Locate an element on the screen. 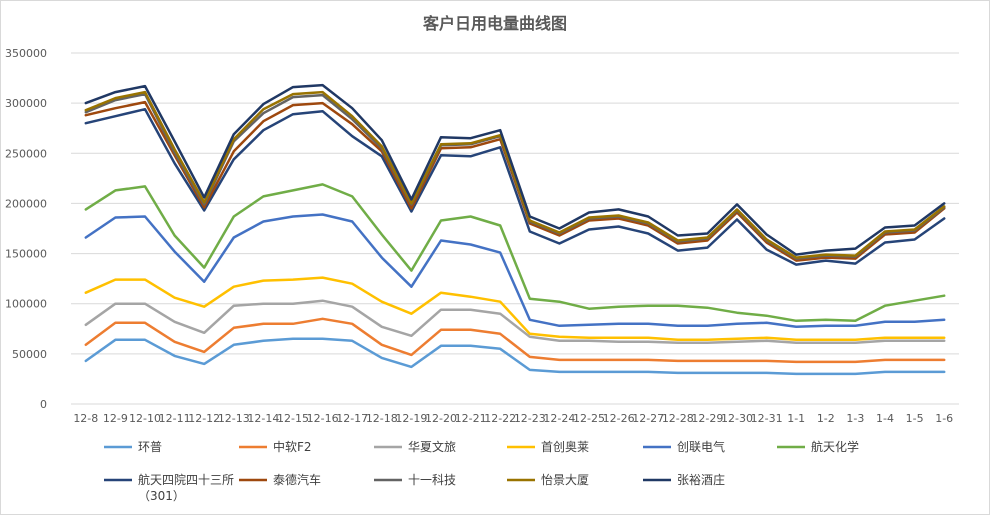  x-tick-label: 12-24 is located at coordinates (559, 418).